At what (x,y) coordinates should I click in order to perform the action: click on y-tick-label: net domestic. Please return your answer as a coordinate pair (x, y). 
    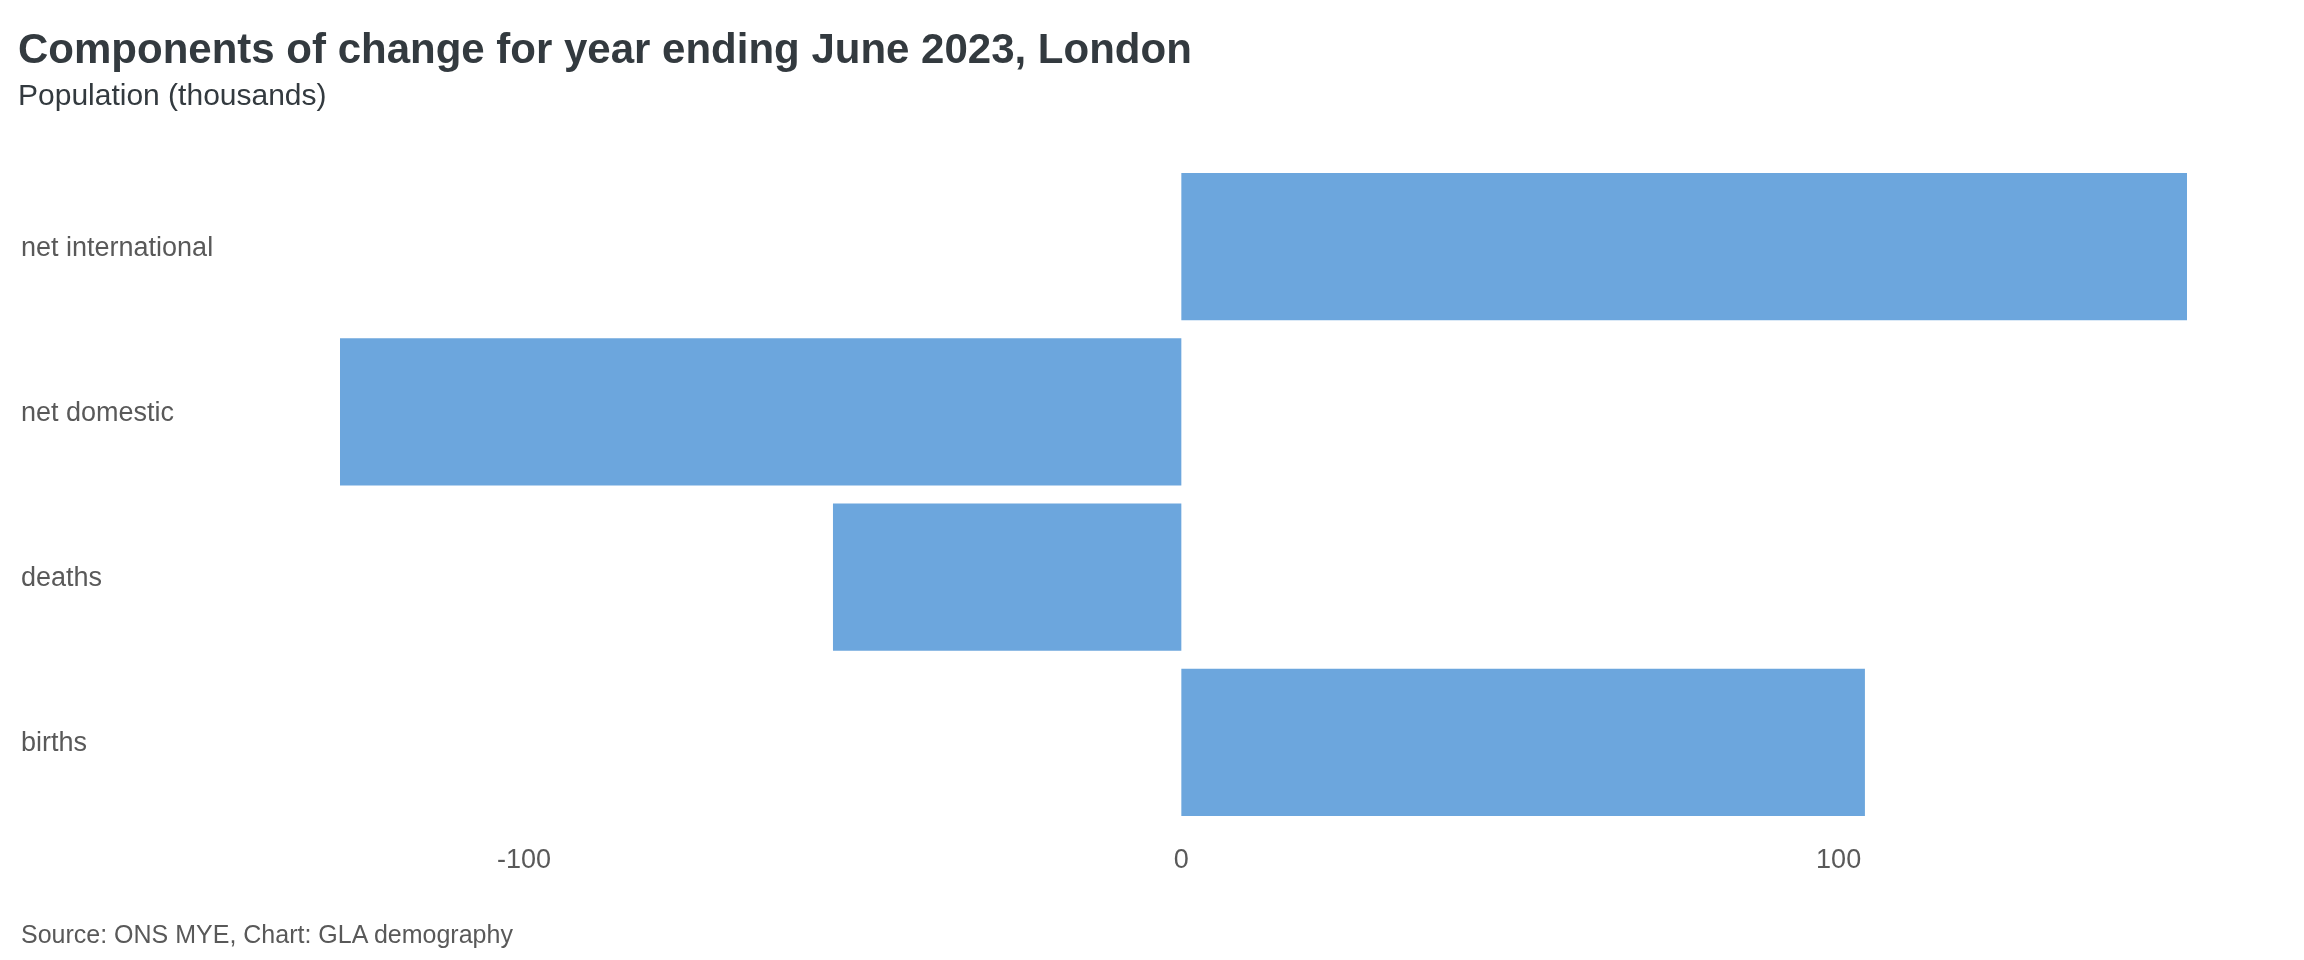
    Looking at the image, I should click on (98, 411).